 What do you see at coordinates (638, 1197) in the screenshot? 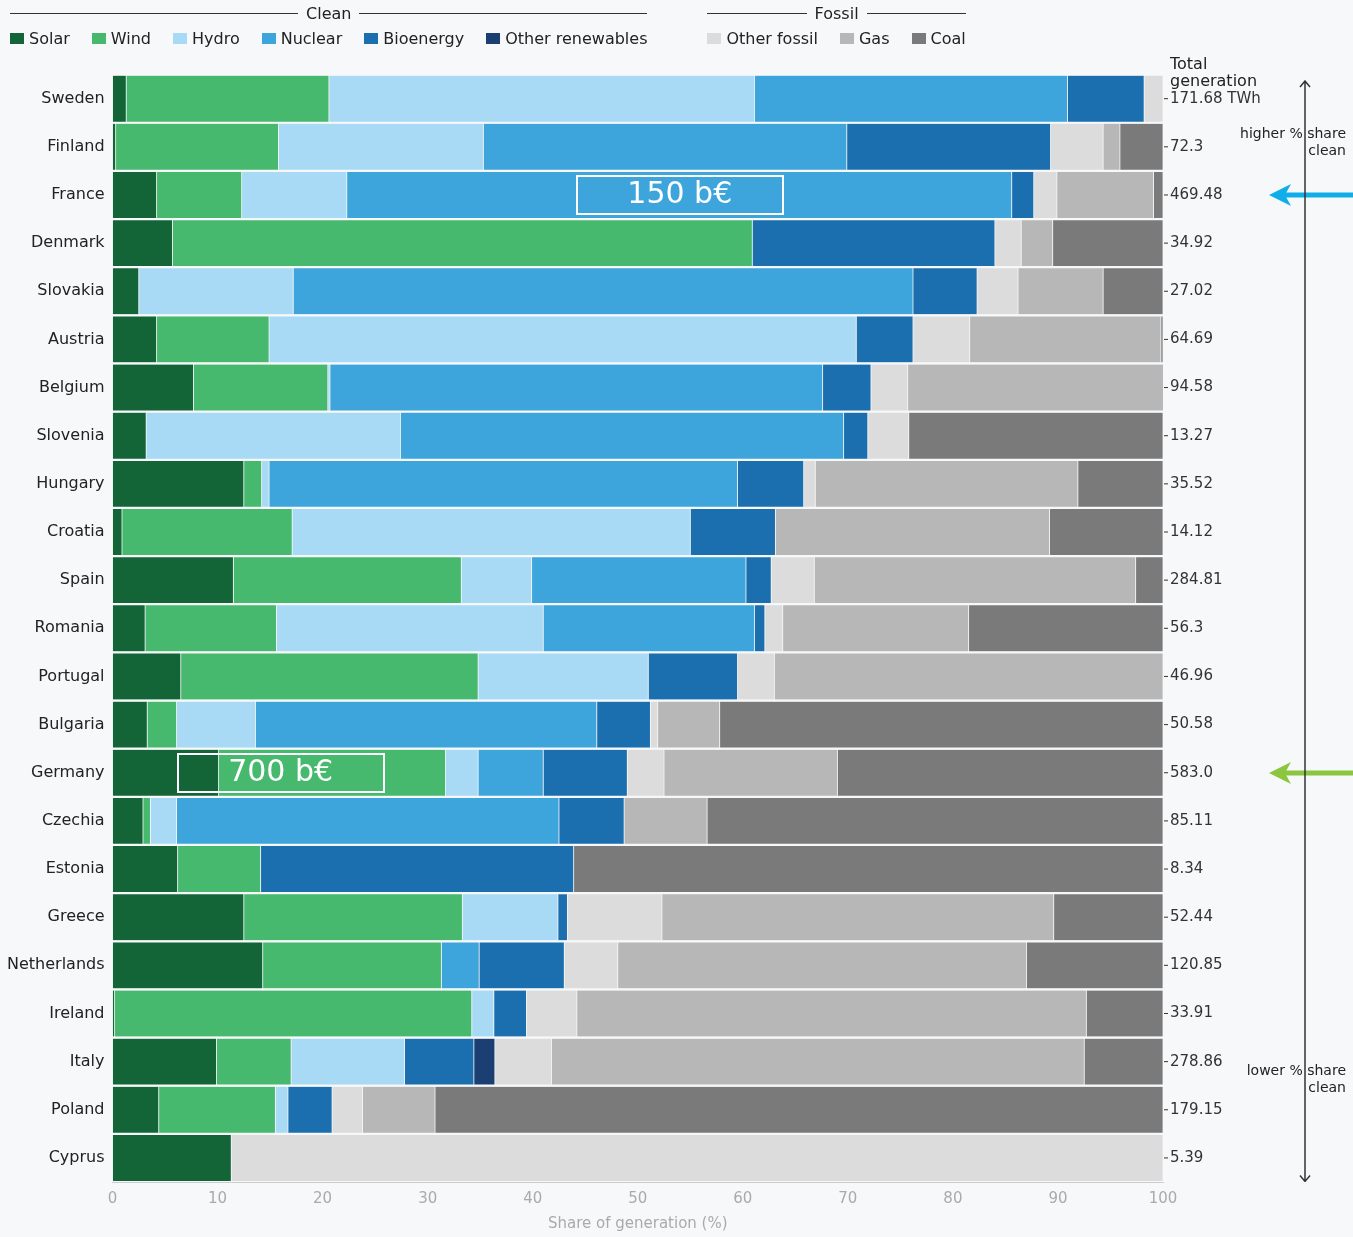
I see `x-tick-label: 50` at bounding box center [638, 1197].